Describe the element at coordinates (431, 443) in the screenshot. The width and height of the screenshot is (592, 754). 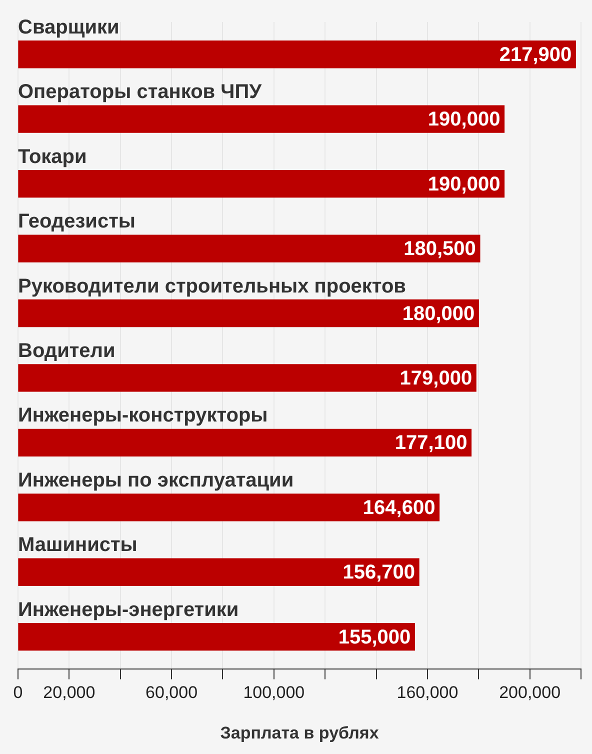
I see `data-label: 177,100` at that location.